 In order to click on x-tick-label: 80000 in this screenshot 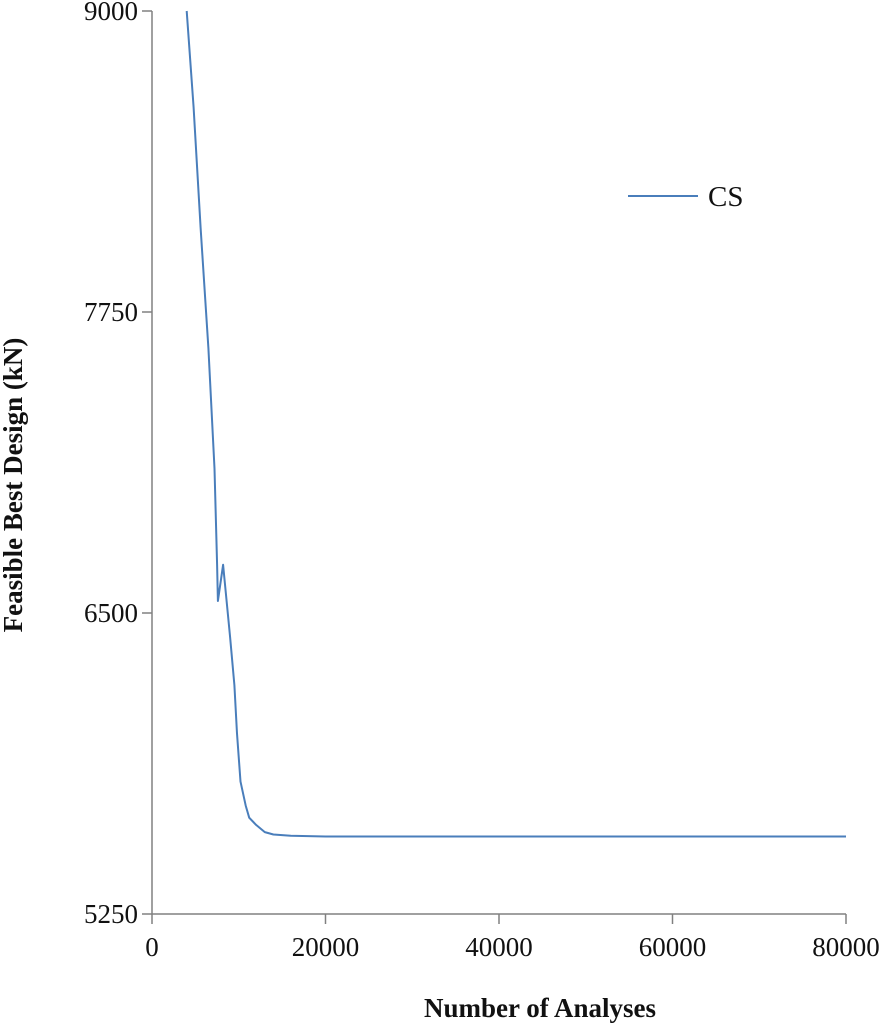, I will do `click(846, 947)`.